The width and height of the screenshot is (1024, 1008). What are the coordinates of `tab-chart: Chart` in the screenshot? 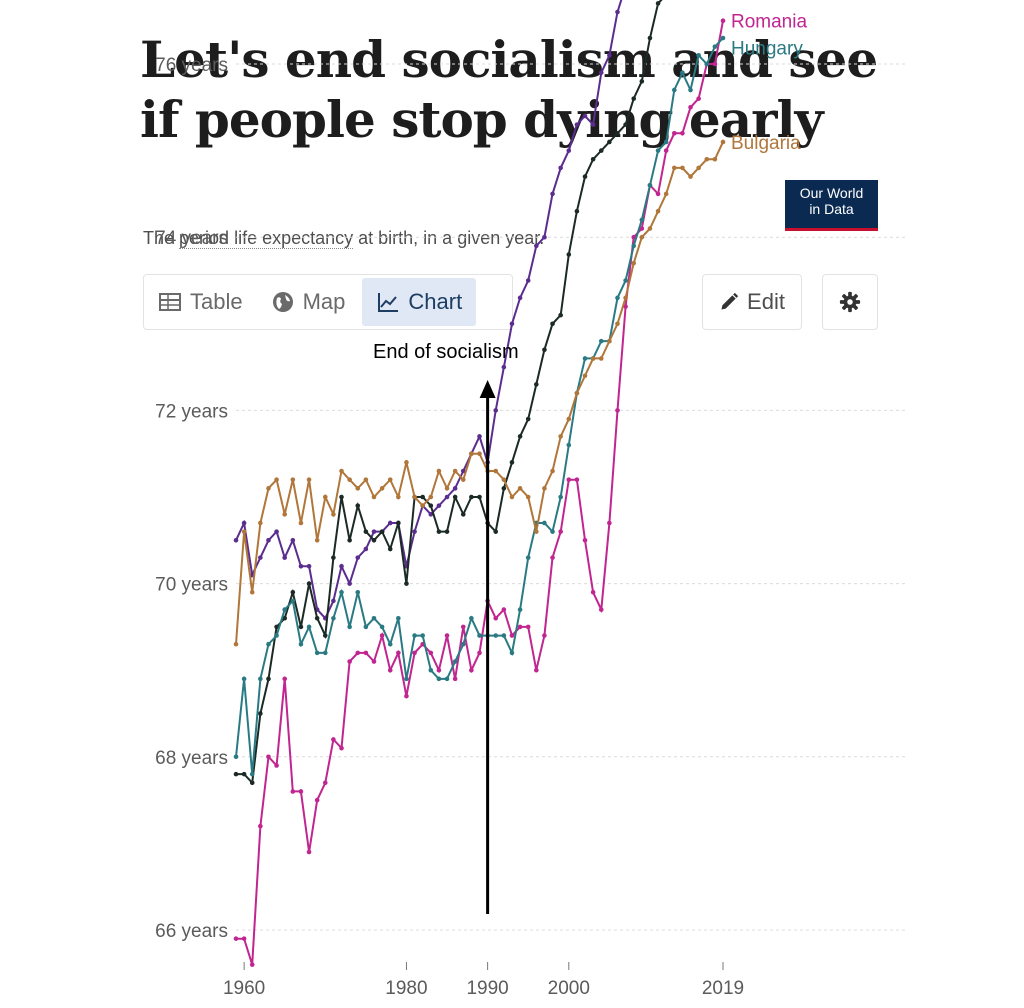 It's located at (419, 302).